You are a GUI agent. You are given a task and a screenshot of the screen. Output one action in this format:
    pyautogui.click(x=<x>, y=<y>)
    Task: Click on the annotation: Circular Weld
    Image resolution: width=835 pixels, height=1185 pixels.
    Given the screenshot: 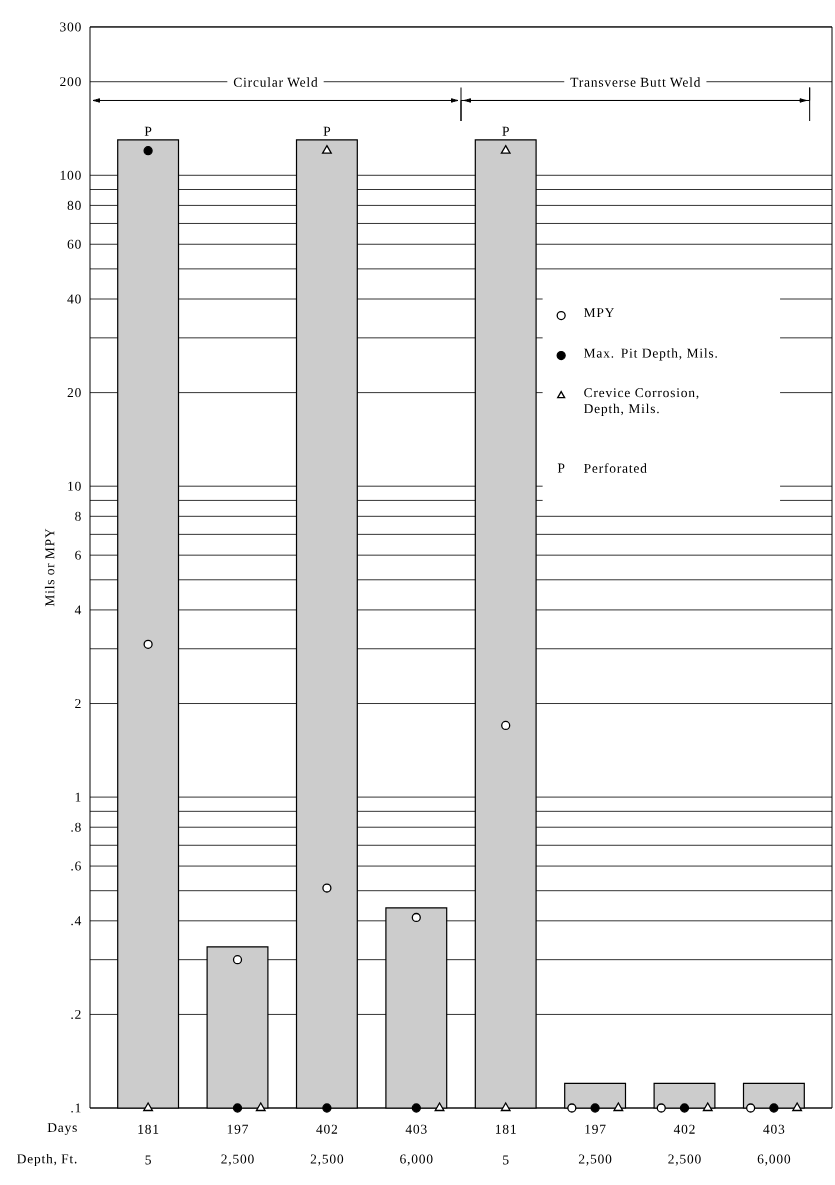 What is the action you would take?
    pyautogui.click(x=275, y=82)
    